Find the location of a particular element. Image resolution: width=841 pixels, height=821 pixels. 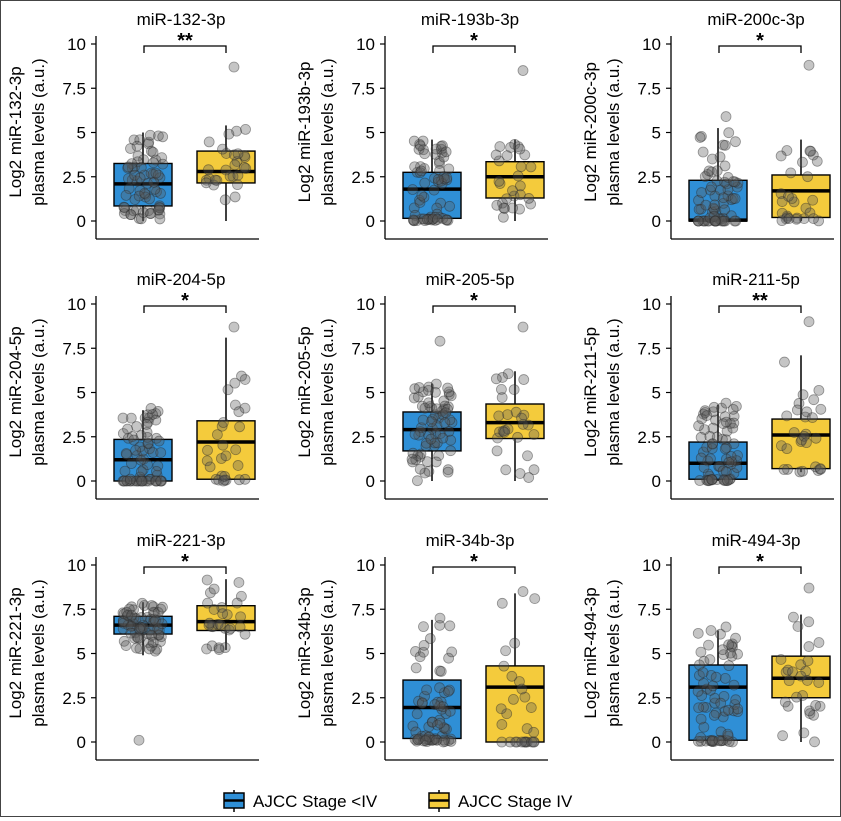

y-tick-label: 7.5 is located at coordinates (649, 348).